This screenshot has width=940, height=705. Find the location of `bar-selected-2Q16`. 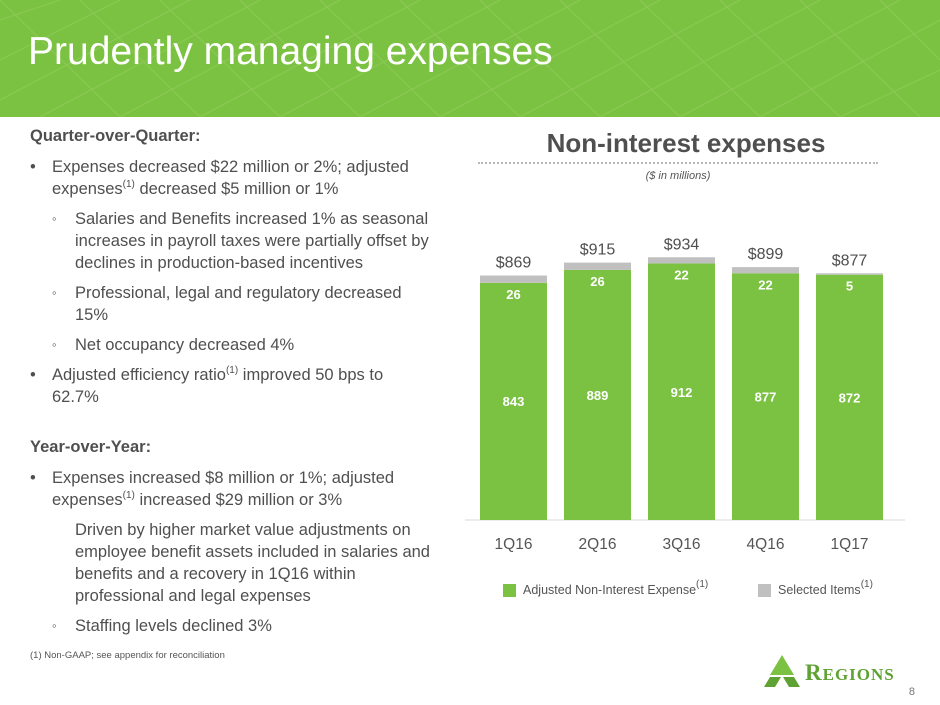

bar-selected-2Q16 is located at coordinates (597, 266).